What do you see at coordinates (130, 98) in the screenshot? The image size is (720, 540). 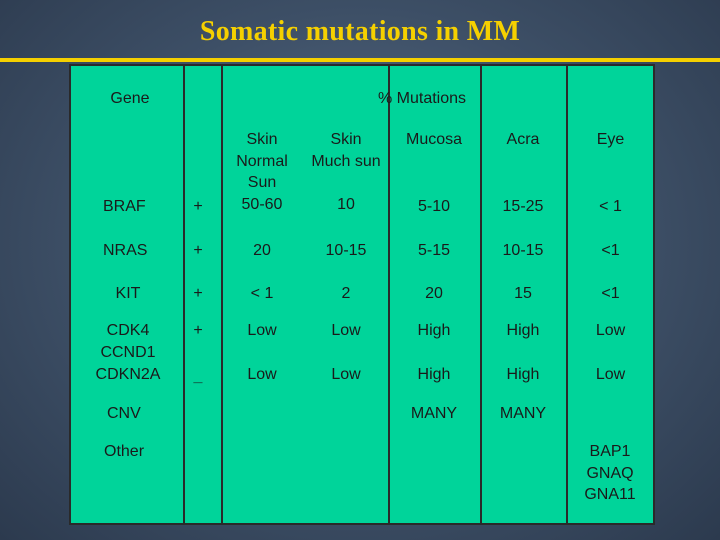 I see `header-gene: Gene` at bounding box center [130, 98].